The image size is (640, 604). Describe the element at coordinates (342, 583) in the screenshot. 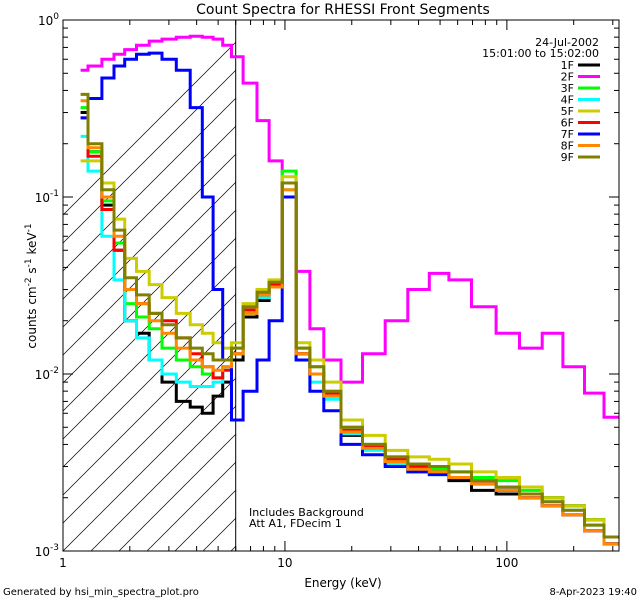

I see `x-axis-label: Energy (keV)` at that location.